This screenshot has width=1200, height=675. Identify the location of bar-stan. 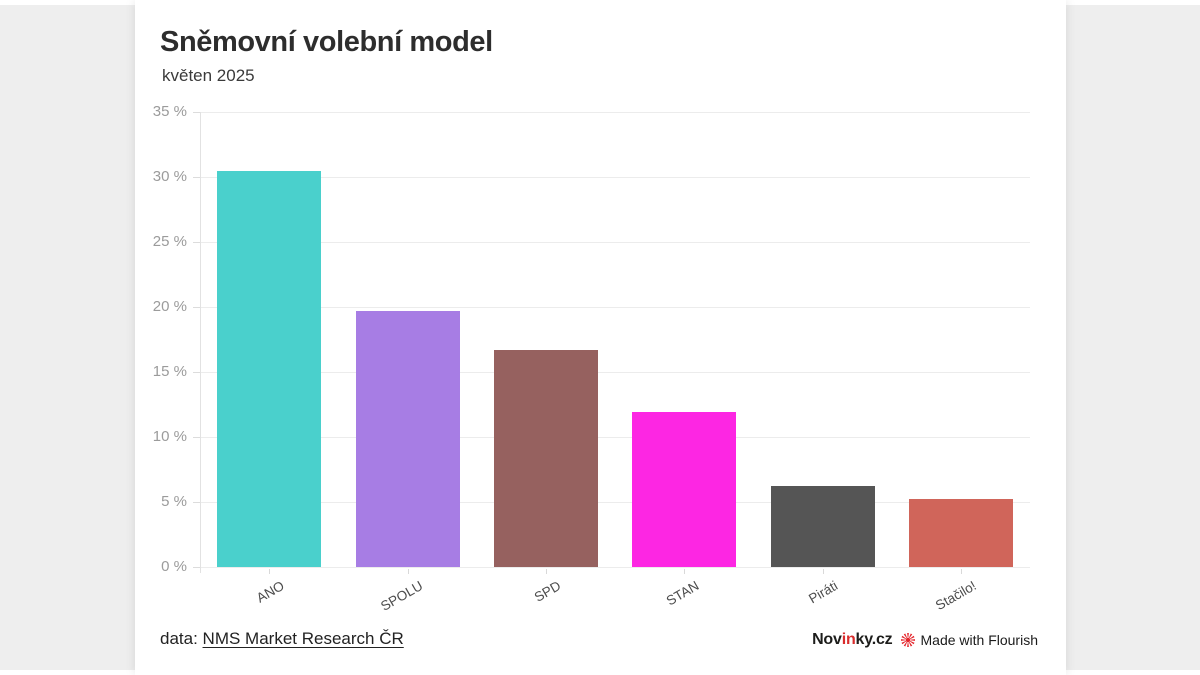
(684, 489).